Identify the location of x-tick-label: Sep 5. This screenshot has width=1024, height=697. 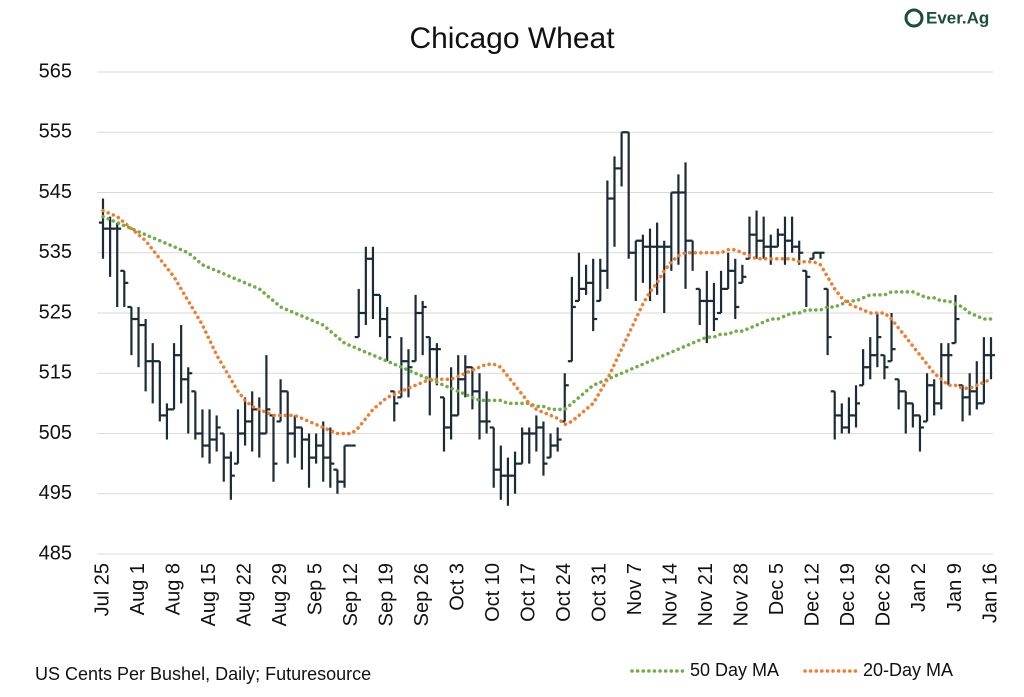
(315, 589).